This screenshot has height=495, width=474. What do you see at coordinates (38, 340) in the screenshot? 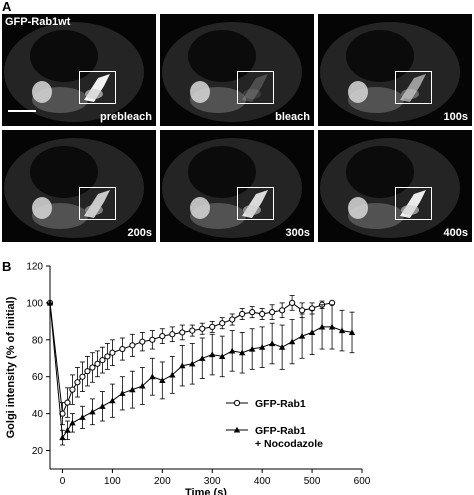
I see `y-tick-label: 80` at bounding box center [38, 340].